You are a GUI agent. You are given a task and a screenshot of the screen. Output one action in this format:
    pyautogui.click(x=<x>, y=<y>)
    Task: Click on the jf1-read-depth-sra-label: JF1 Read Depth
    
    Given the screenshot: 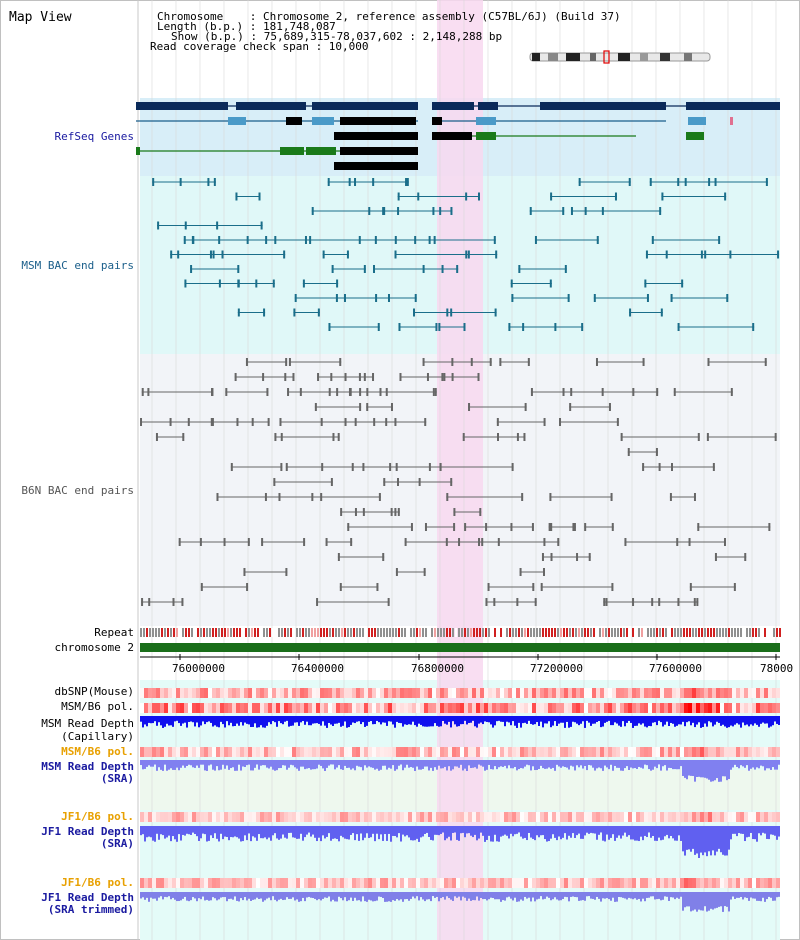 What is the action you would take?
    pyautogui.click(x=87, y=831)
    